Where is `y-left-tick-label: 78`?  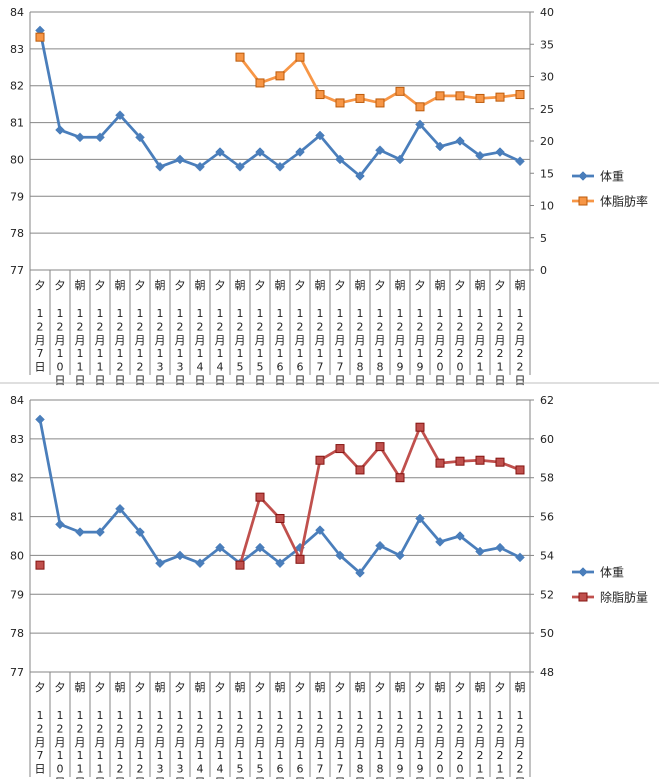
y-left-tick-label: 78 is located at coordinates (17, 233).